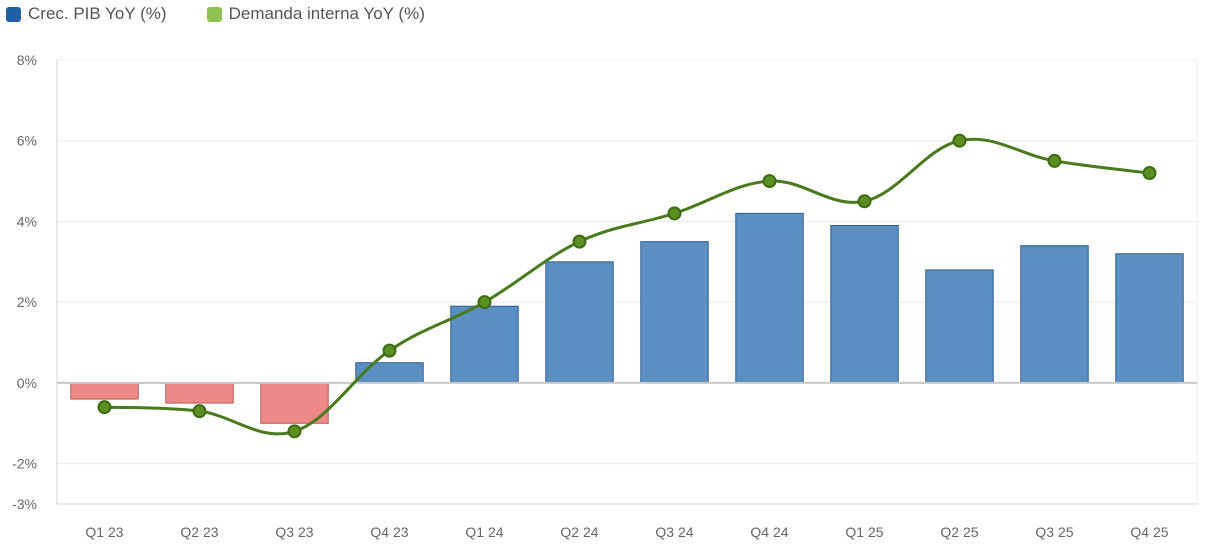  Describe the element at coordinates (326, 13) in the screenshot. I see `legend-label-demanda: Demanda interna YoY (%)` at that location.